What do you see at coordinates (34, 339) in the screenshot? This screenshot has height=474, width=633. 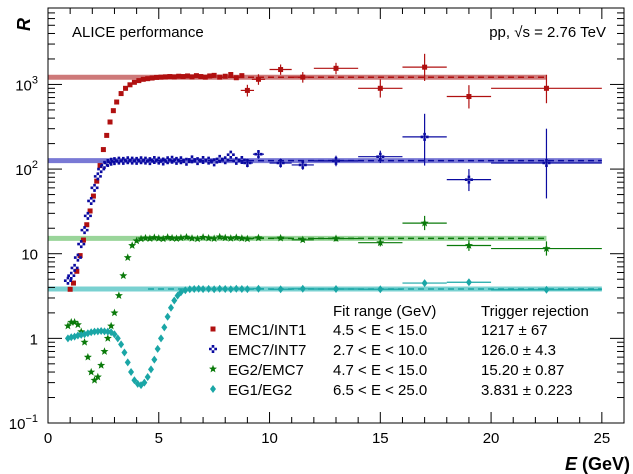 I see `y-tick-label: 1` at bounding box center [34, 339].